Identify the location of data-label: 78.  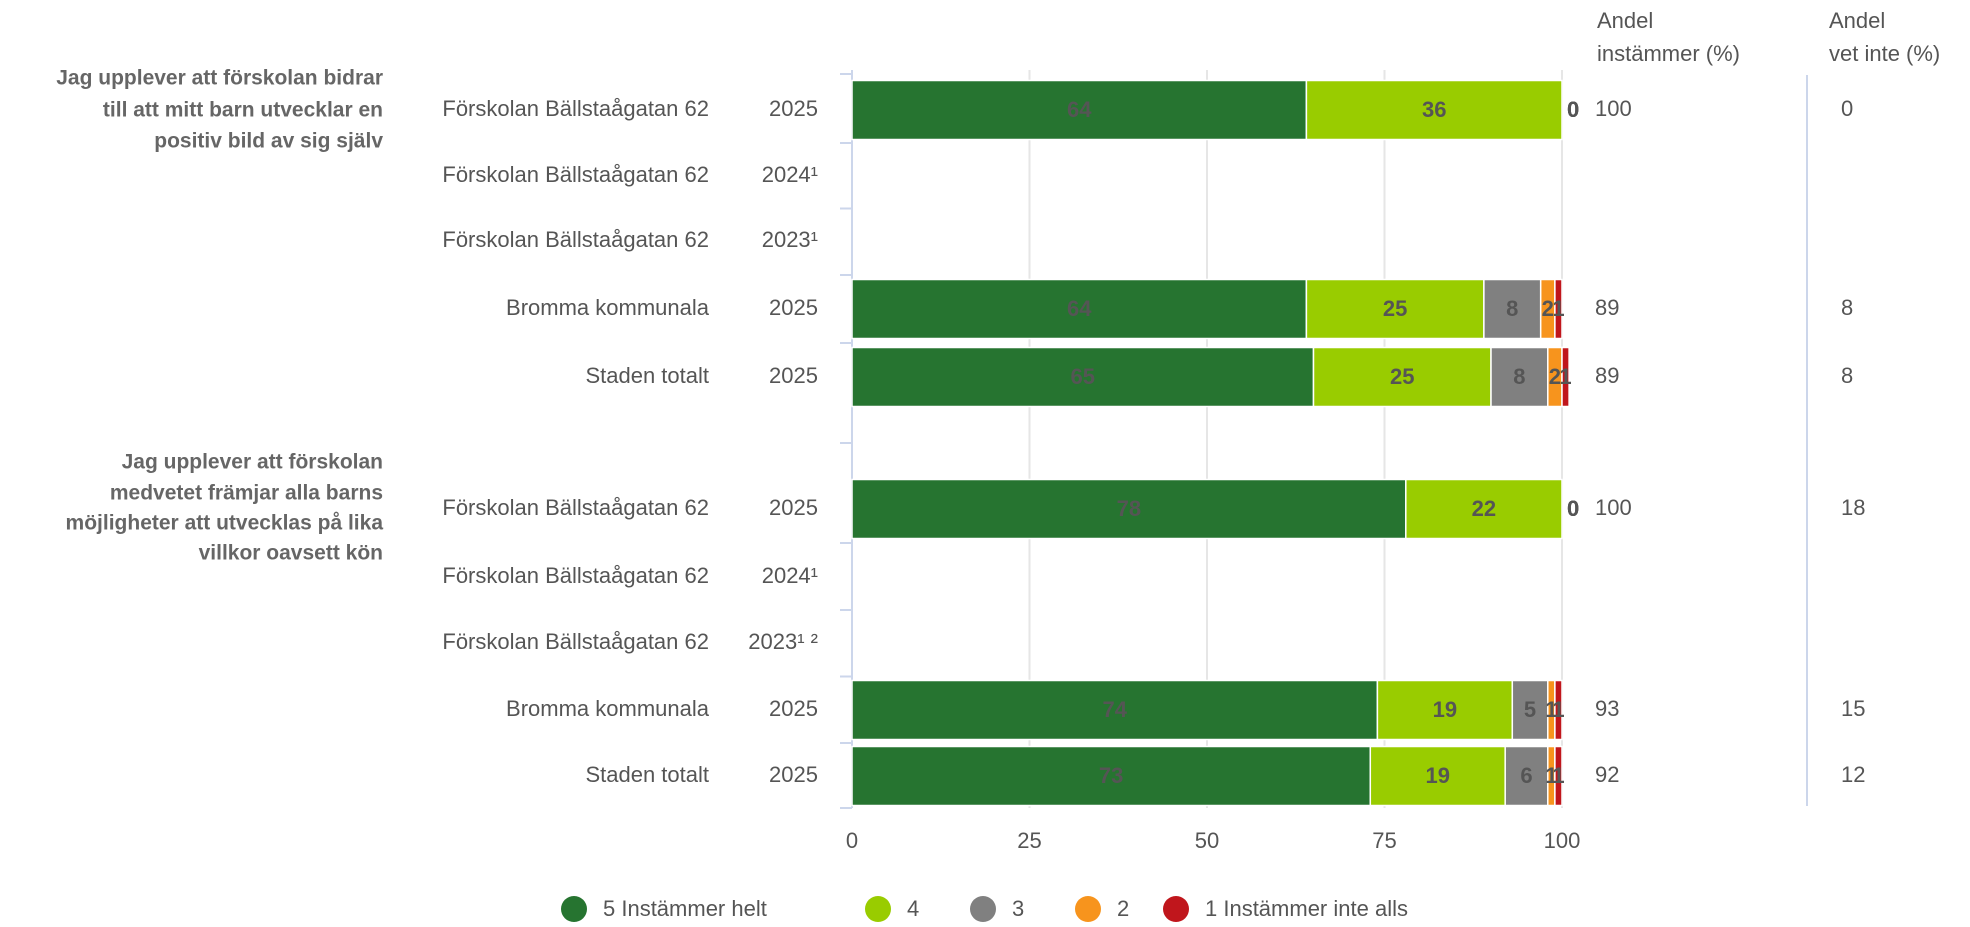
(1129, 508).